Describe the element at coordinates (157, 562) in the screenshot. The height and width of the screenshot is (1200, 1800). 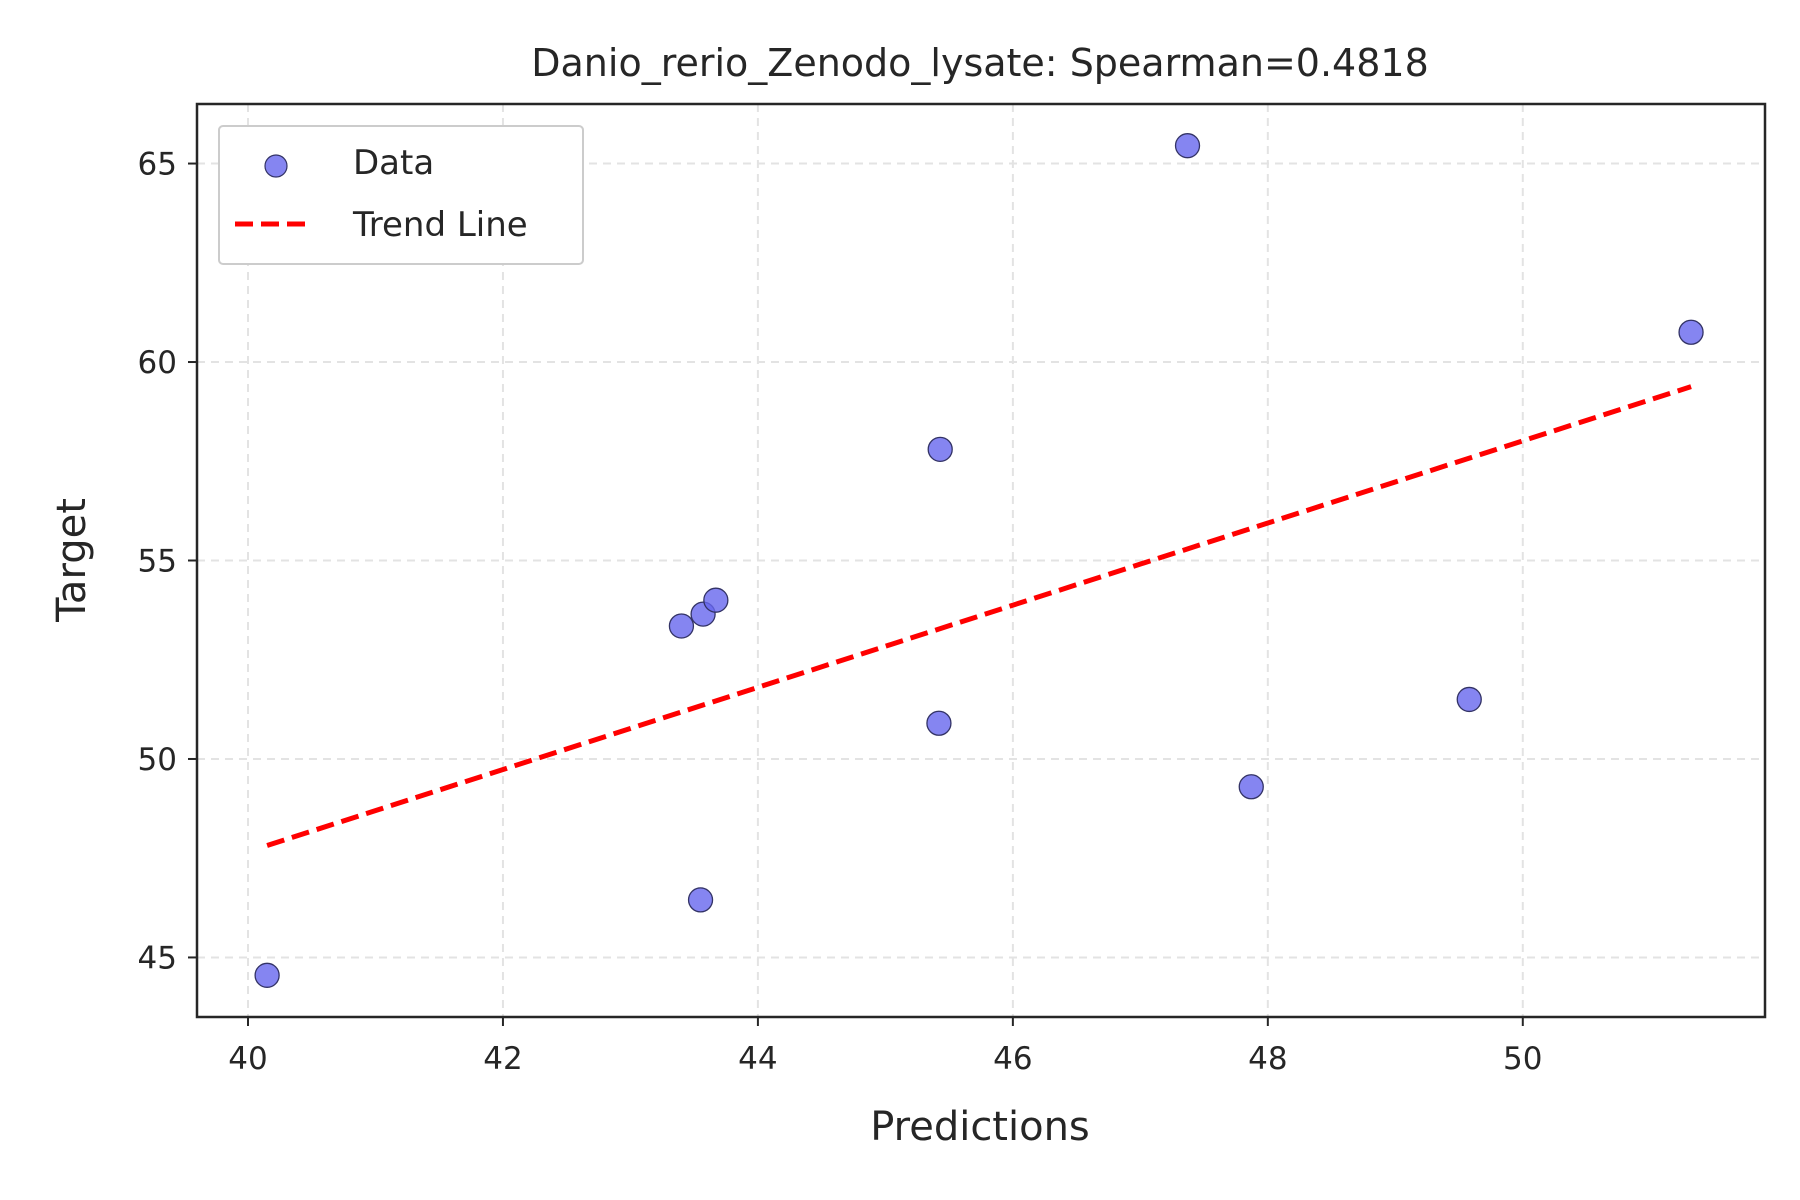
I see `y-tick-label: 55` at that location.